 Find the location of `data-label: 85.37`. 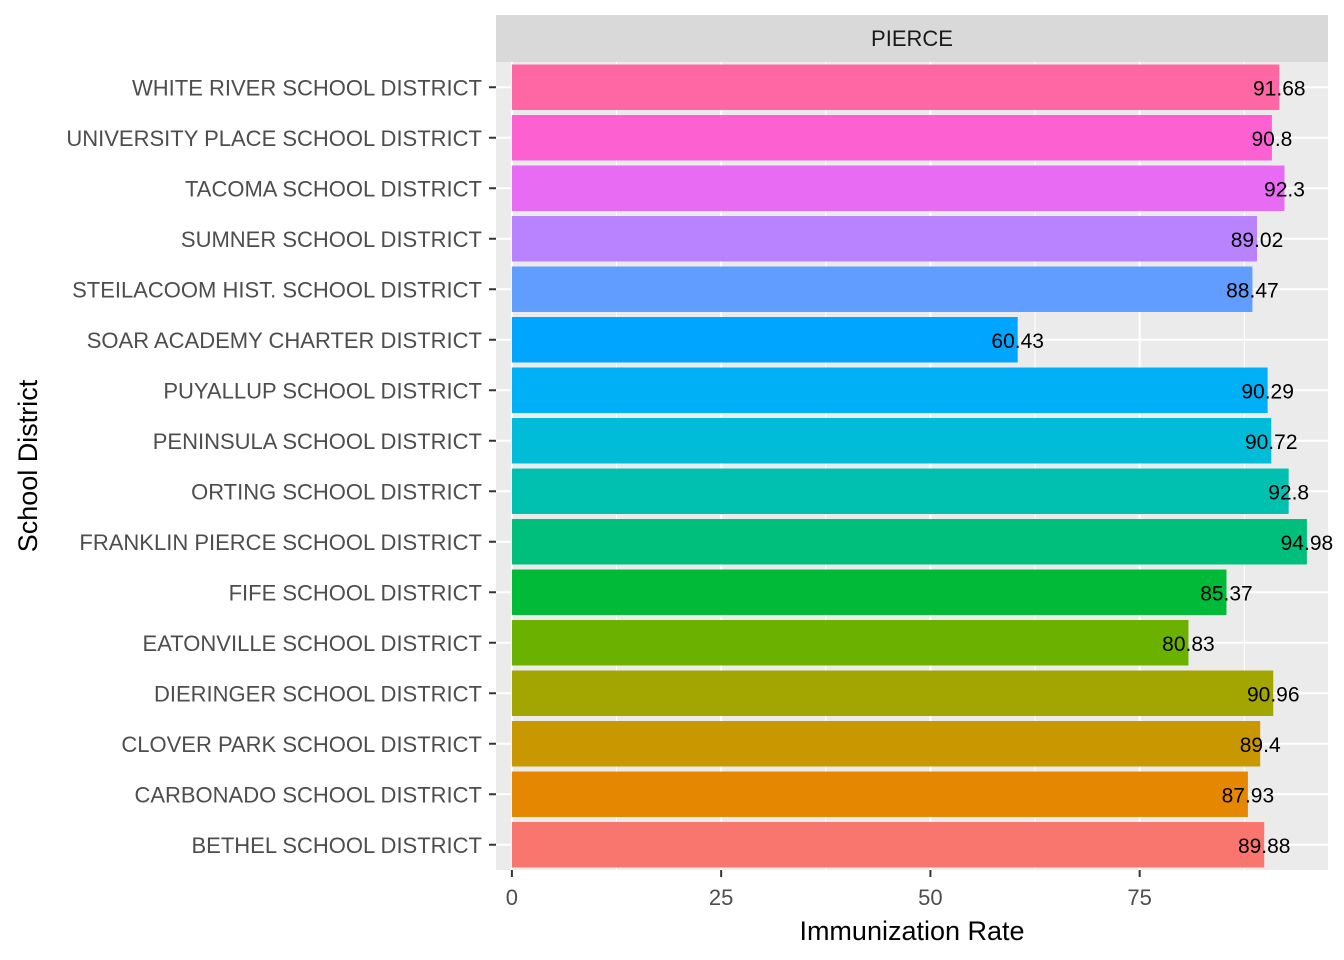

data-label: 85.37 is located at coordinates (1226, 593).